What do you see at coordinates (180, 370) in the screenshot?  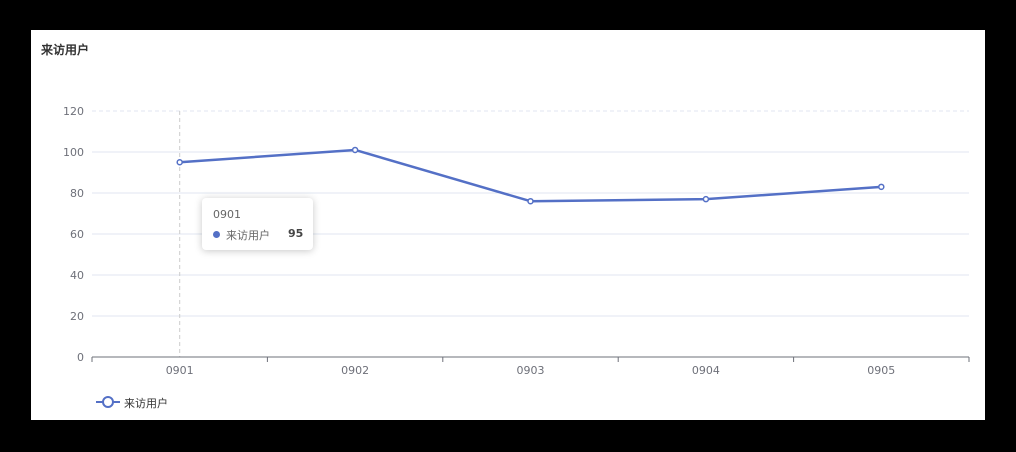 I see `x-tick-label: 0901` at bounding box center [180, 370].